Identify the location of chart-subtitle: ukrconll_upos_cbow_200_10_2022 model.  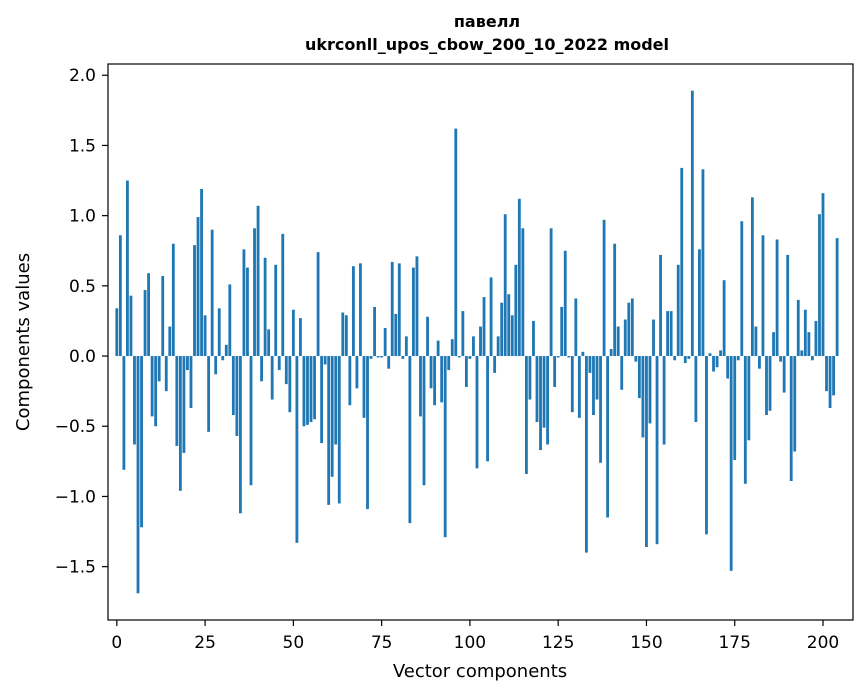
(487, 44).